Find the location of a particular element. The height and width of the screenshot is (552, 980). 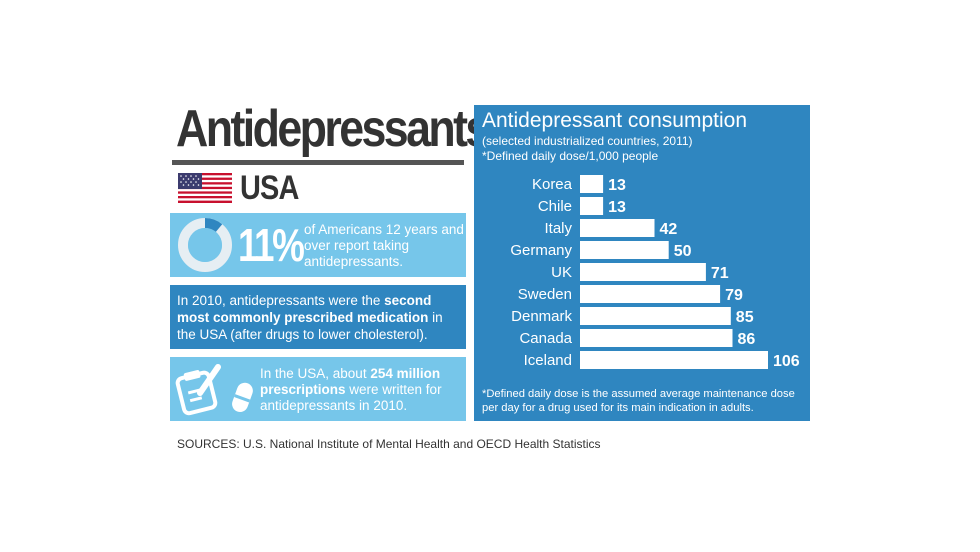

category-label: Sweden is located at coordinates (545, 294).